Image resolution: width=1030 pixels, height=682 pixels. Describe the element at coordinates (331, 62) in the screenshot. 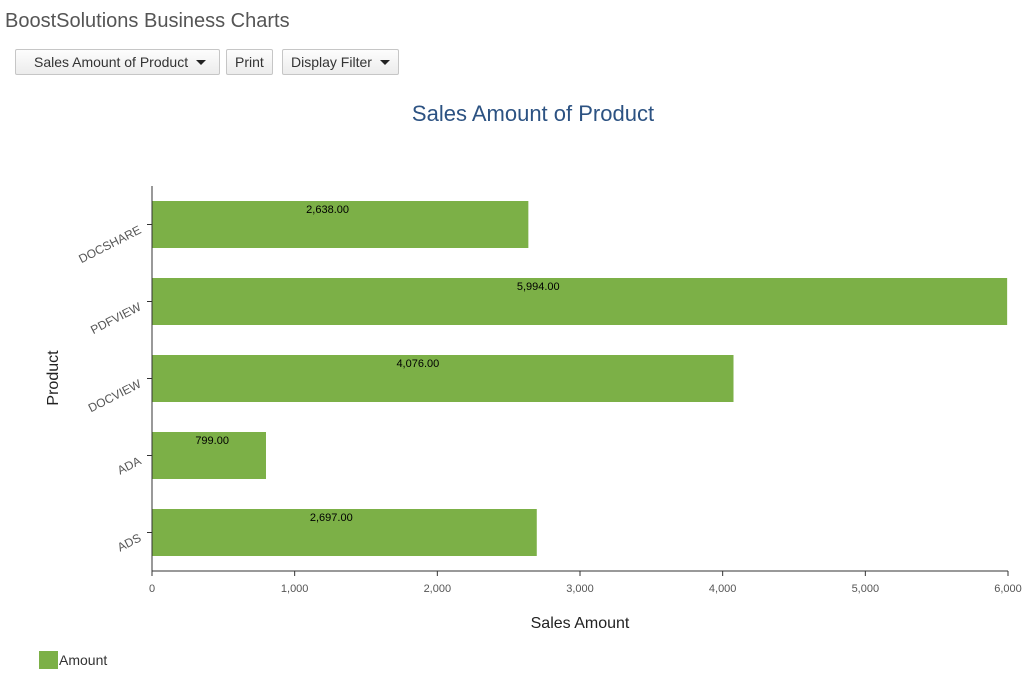

I see `display-filter-label: Display Filter` at that location.